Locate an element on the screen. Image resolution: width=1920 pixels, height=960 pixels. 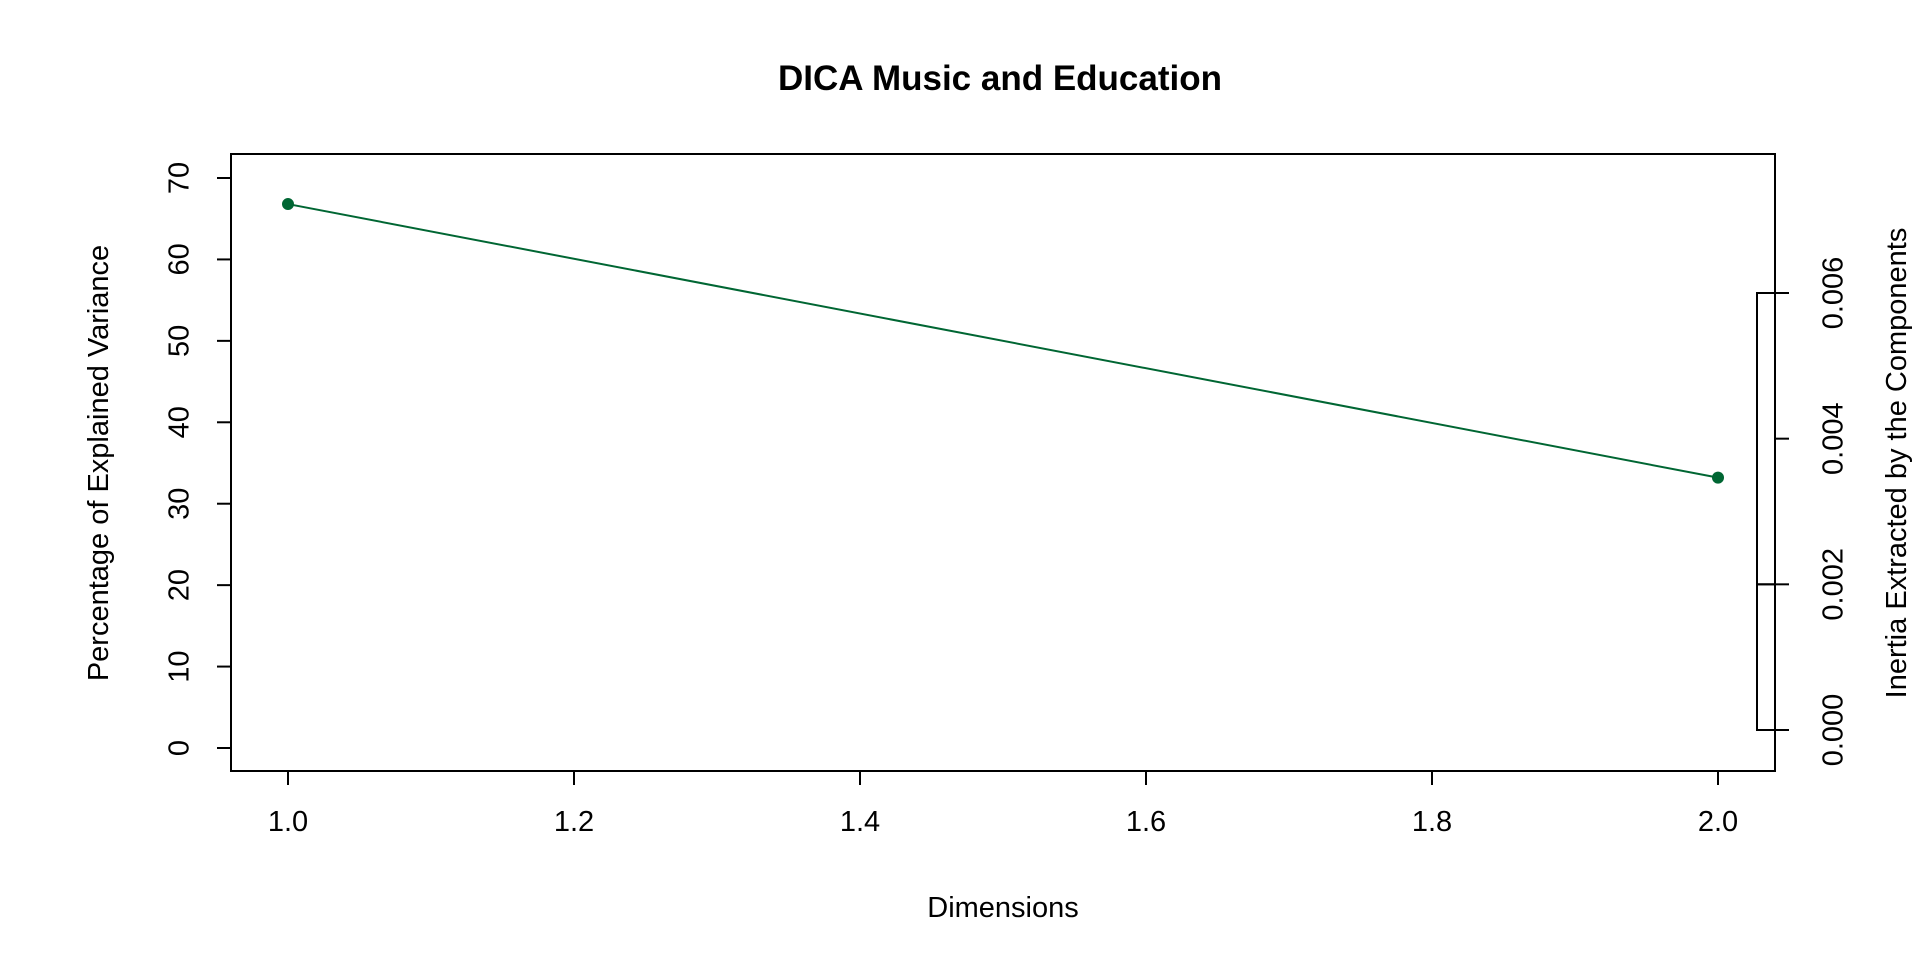
inertia-bars is located at coordinates (1766, 511).